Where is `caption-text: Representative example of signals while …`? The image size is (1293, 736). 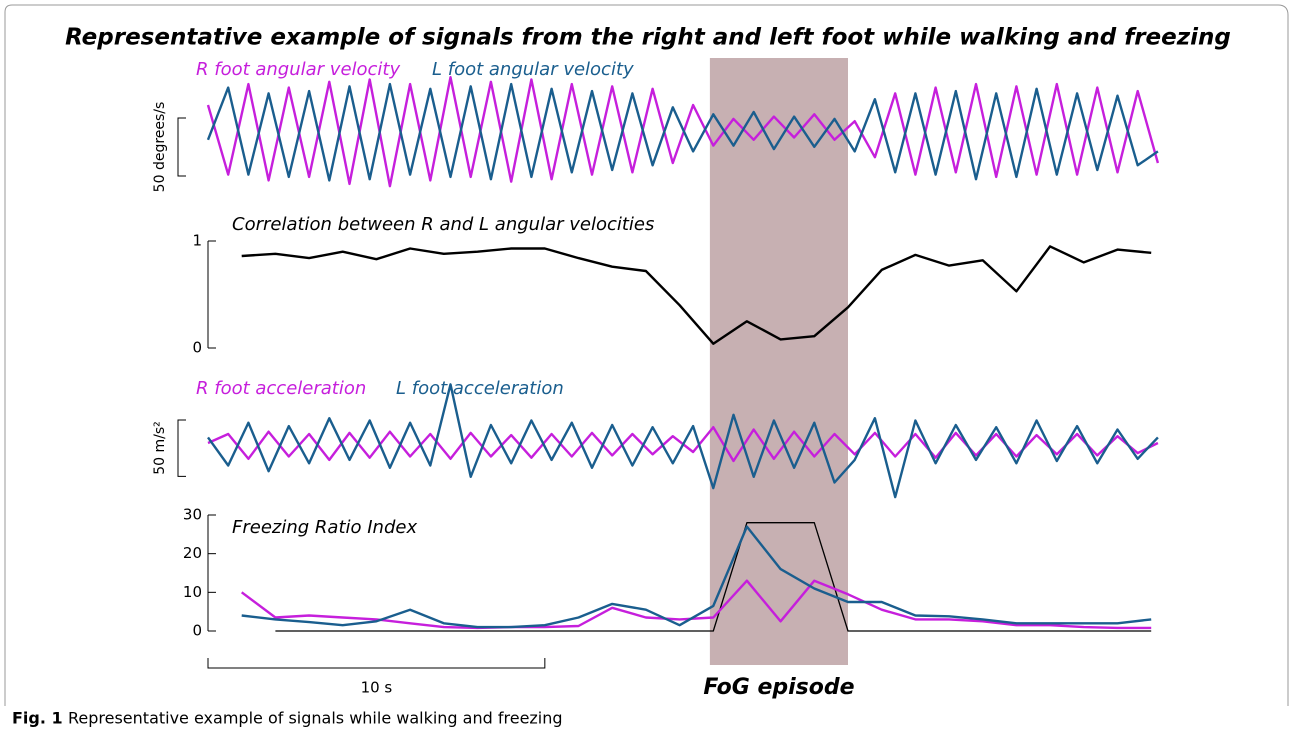
caption-text: Representative example of signals while … is located at coordinates (315, 718).